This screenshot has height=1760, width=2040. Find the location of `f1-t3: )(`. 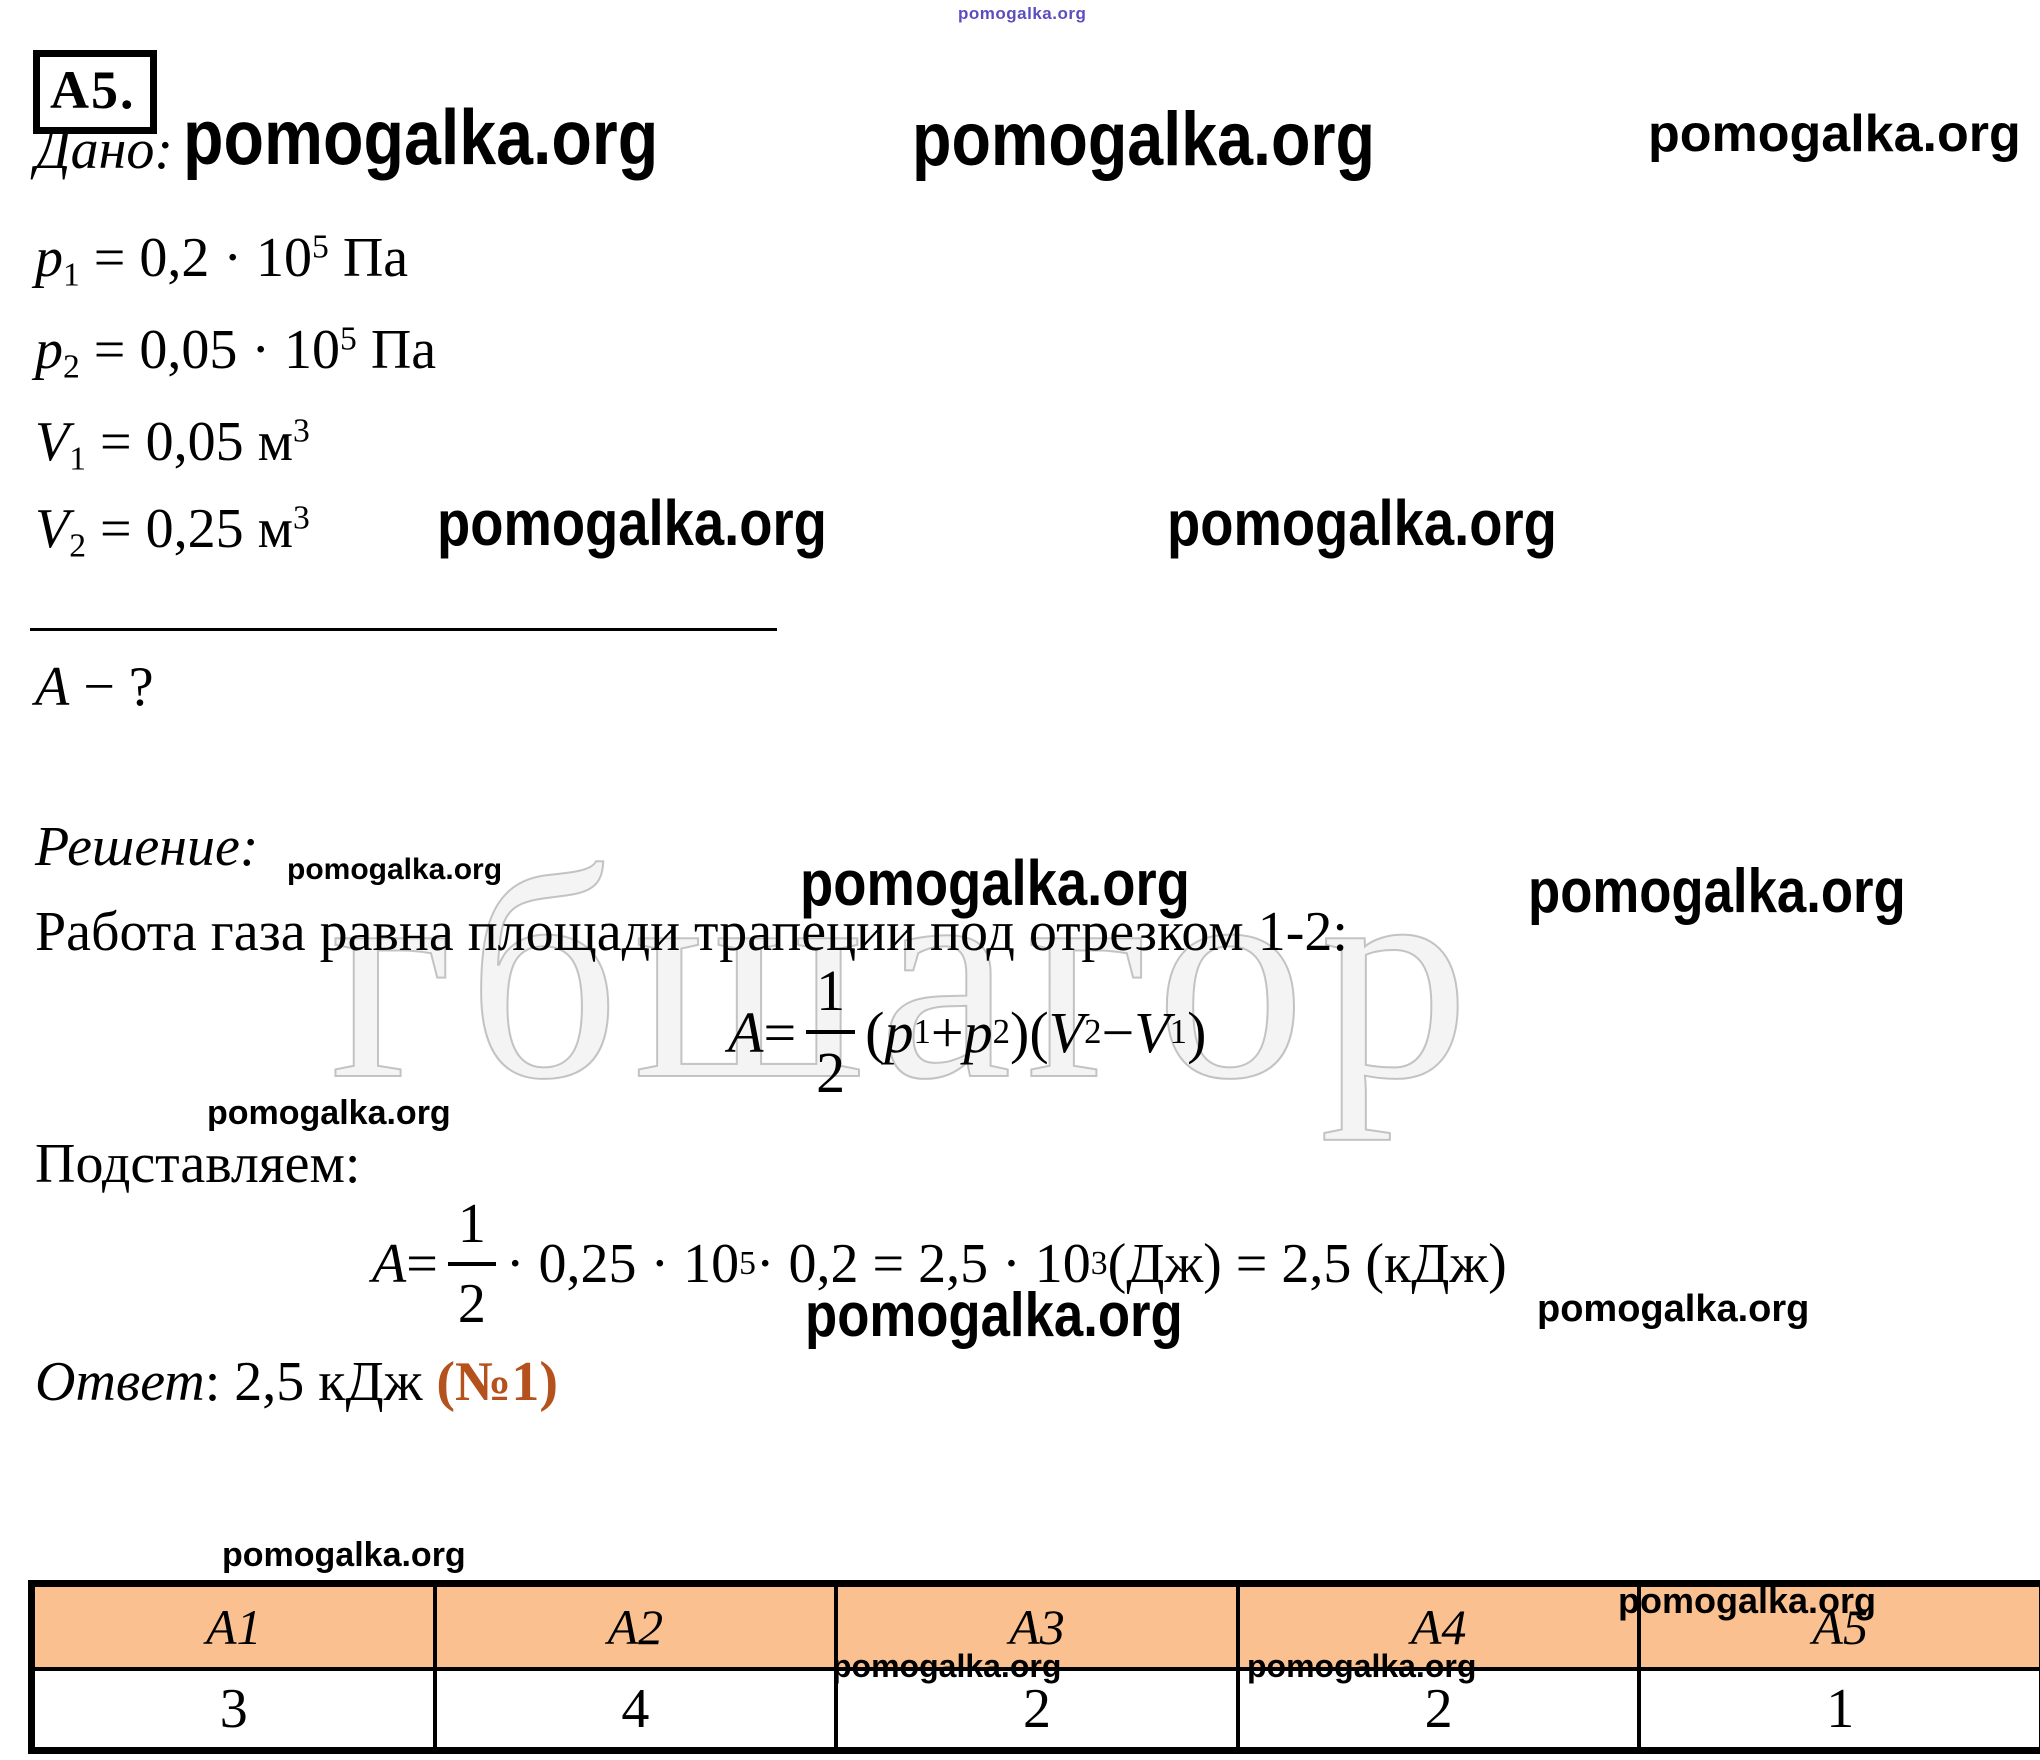

f1-t3: )( is located at coordinates (1029, 1032).